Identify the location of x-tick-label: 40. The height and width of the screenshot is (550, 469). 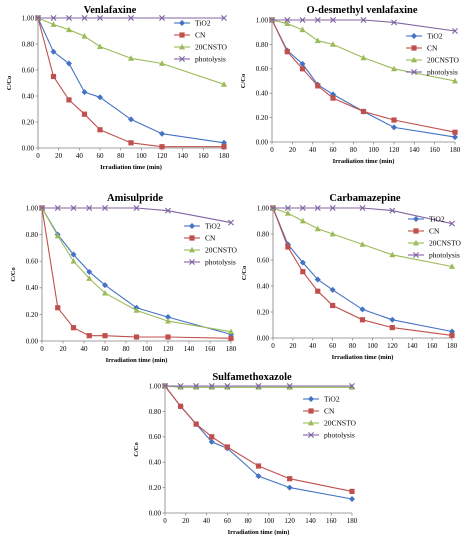
(313, 150).